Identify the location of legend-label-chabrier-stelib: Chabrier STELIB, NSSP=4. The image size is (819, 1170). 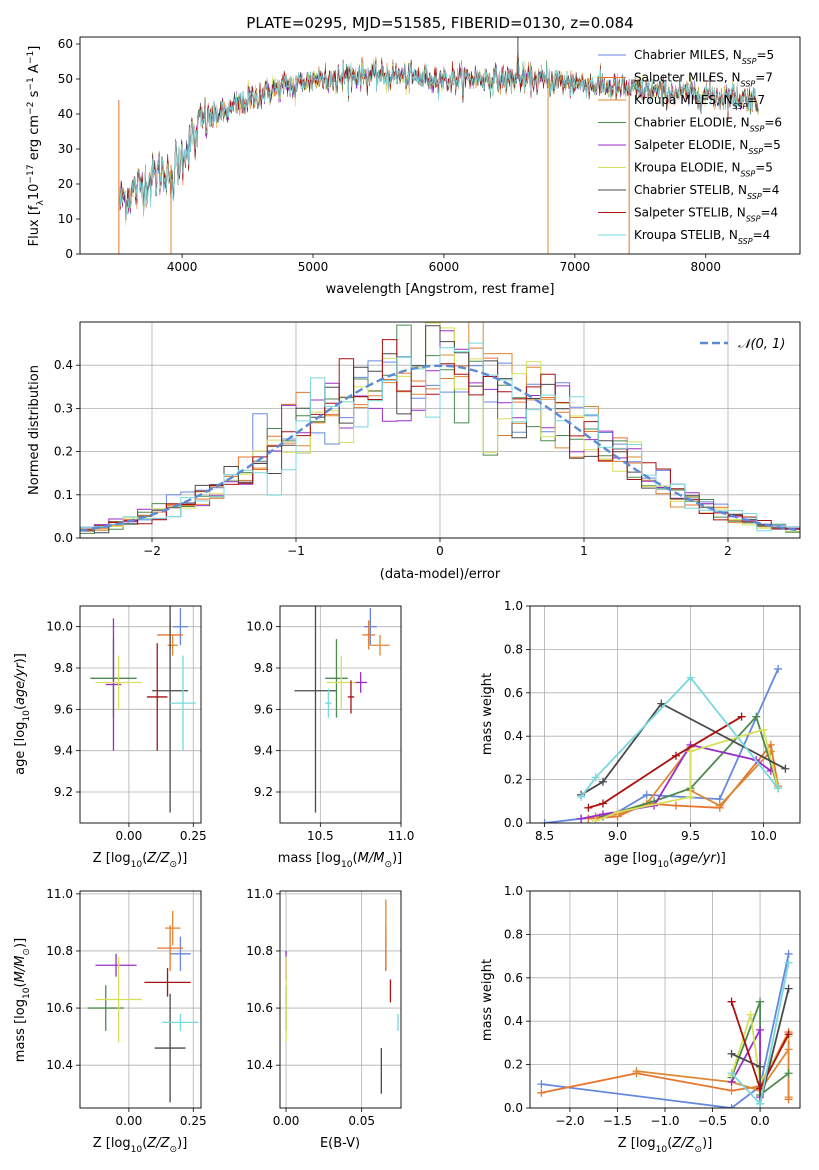
(706, 192).